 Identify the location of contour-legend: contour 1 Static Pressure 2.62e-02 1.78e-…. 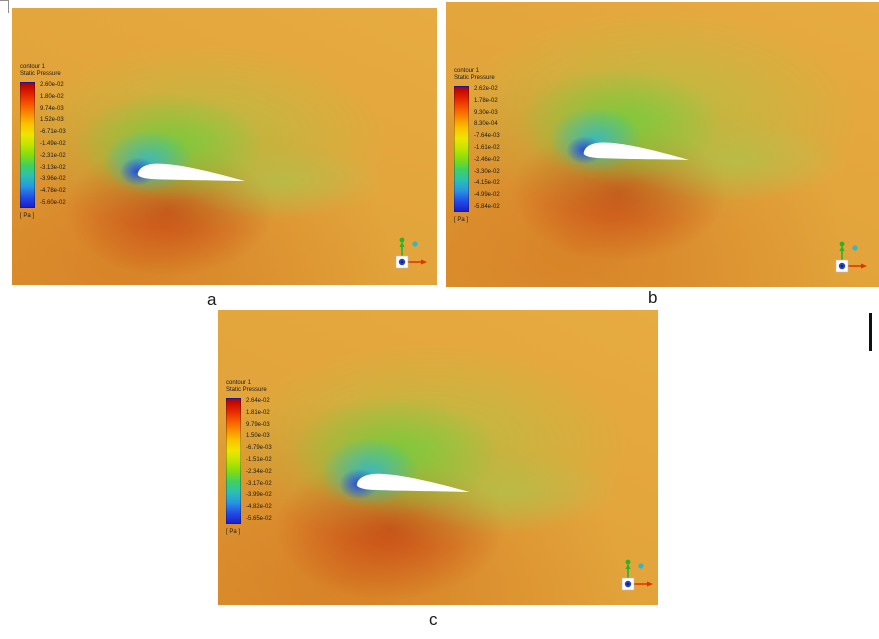
(496, 145).